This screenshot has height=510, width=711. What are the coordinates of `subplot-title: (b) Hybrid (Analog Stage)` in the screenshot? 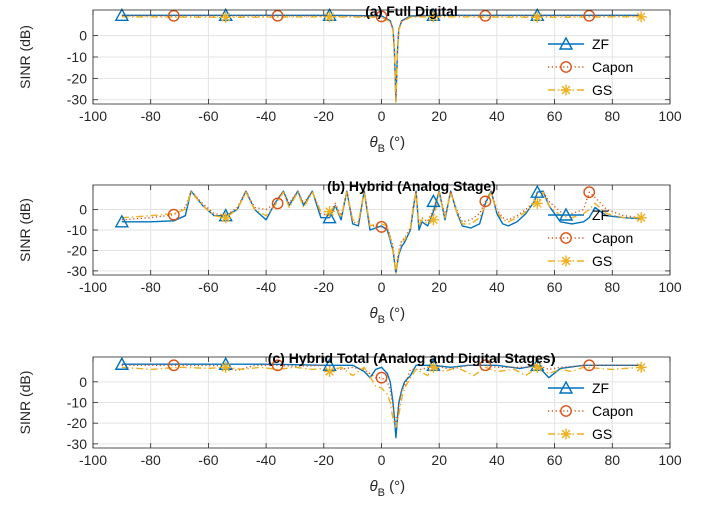 It's located at (411, 186).